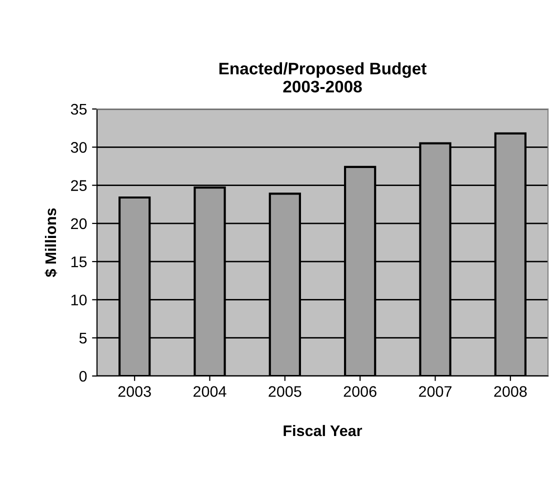  I want to click on x-tick-label: 2005, so click(285, 391).